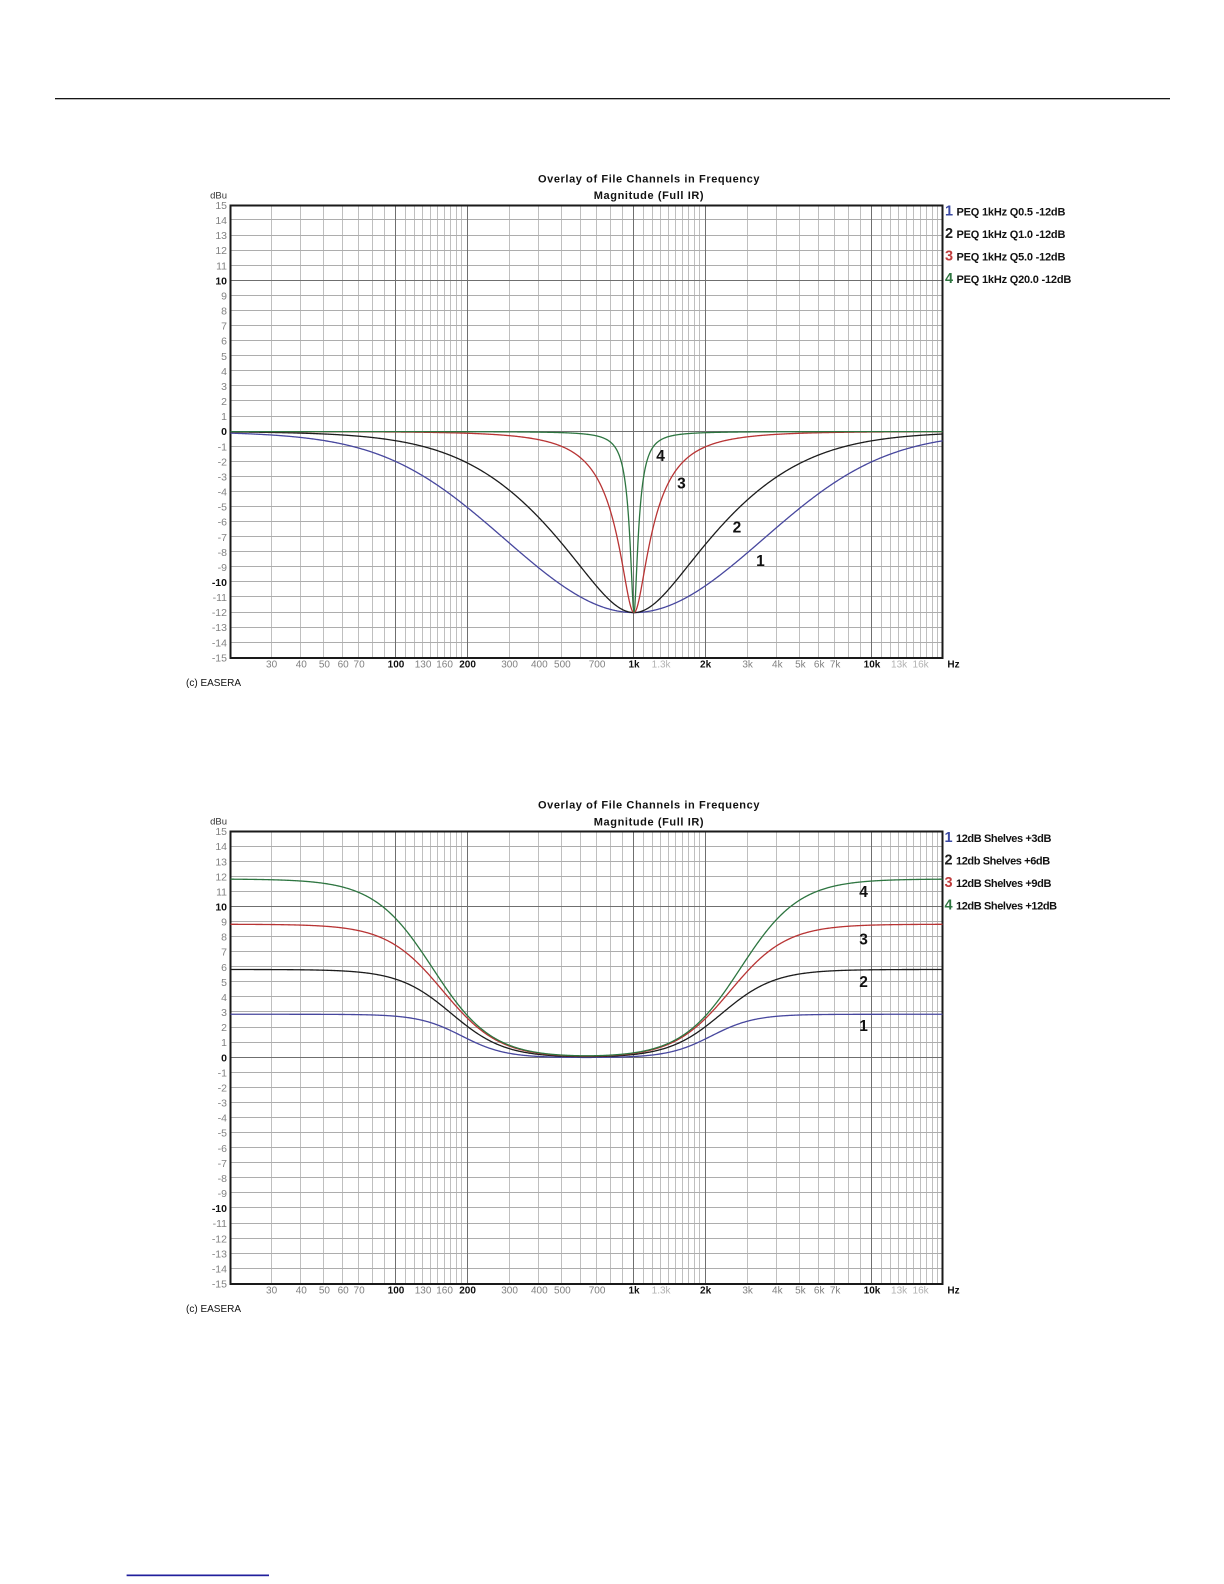  I want to click on svg-text: -13, so click(219, 628).